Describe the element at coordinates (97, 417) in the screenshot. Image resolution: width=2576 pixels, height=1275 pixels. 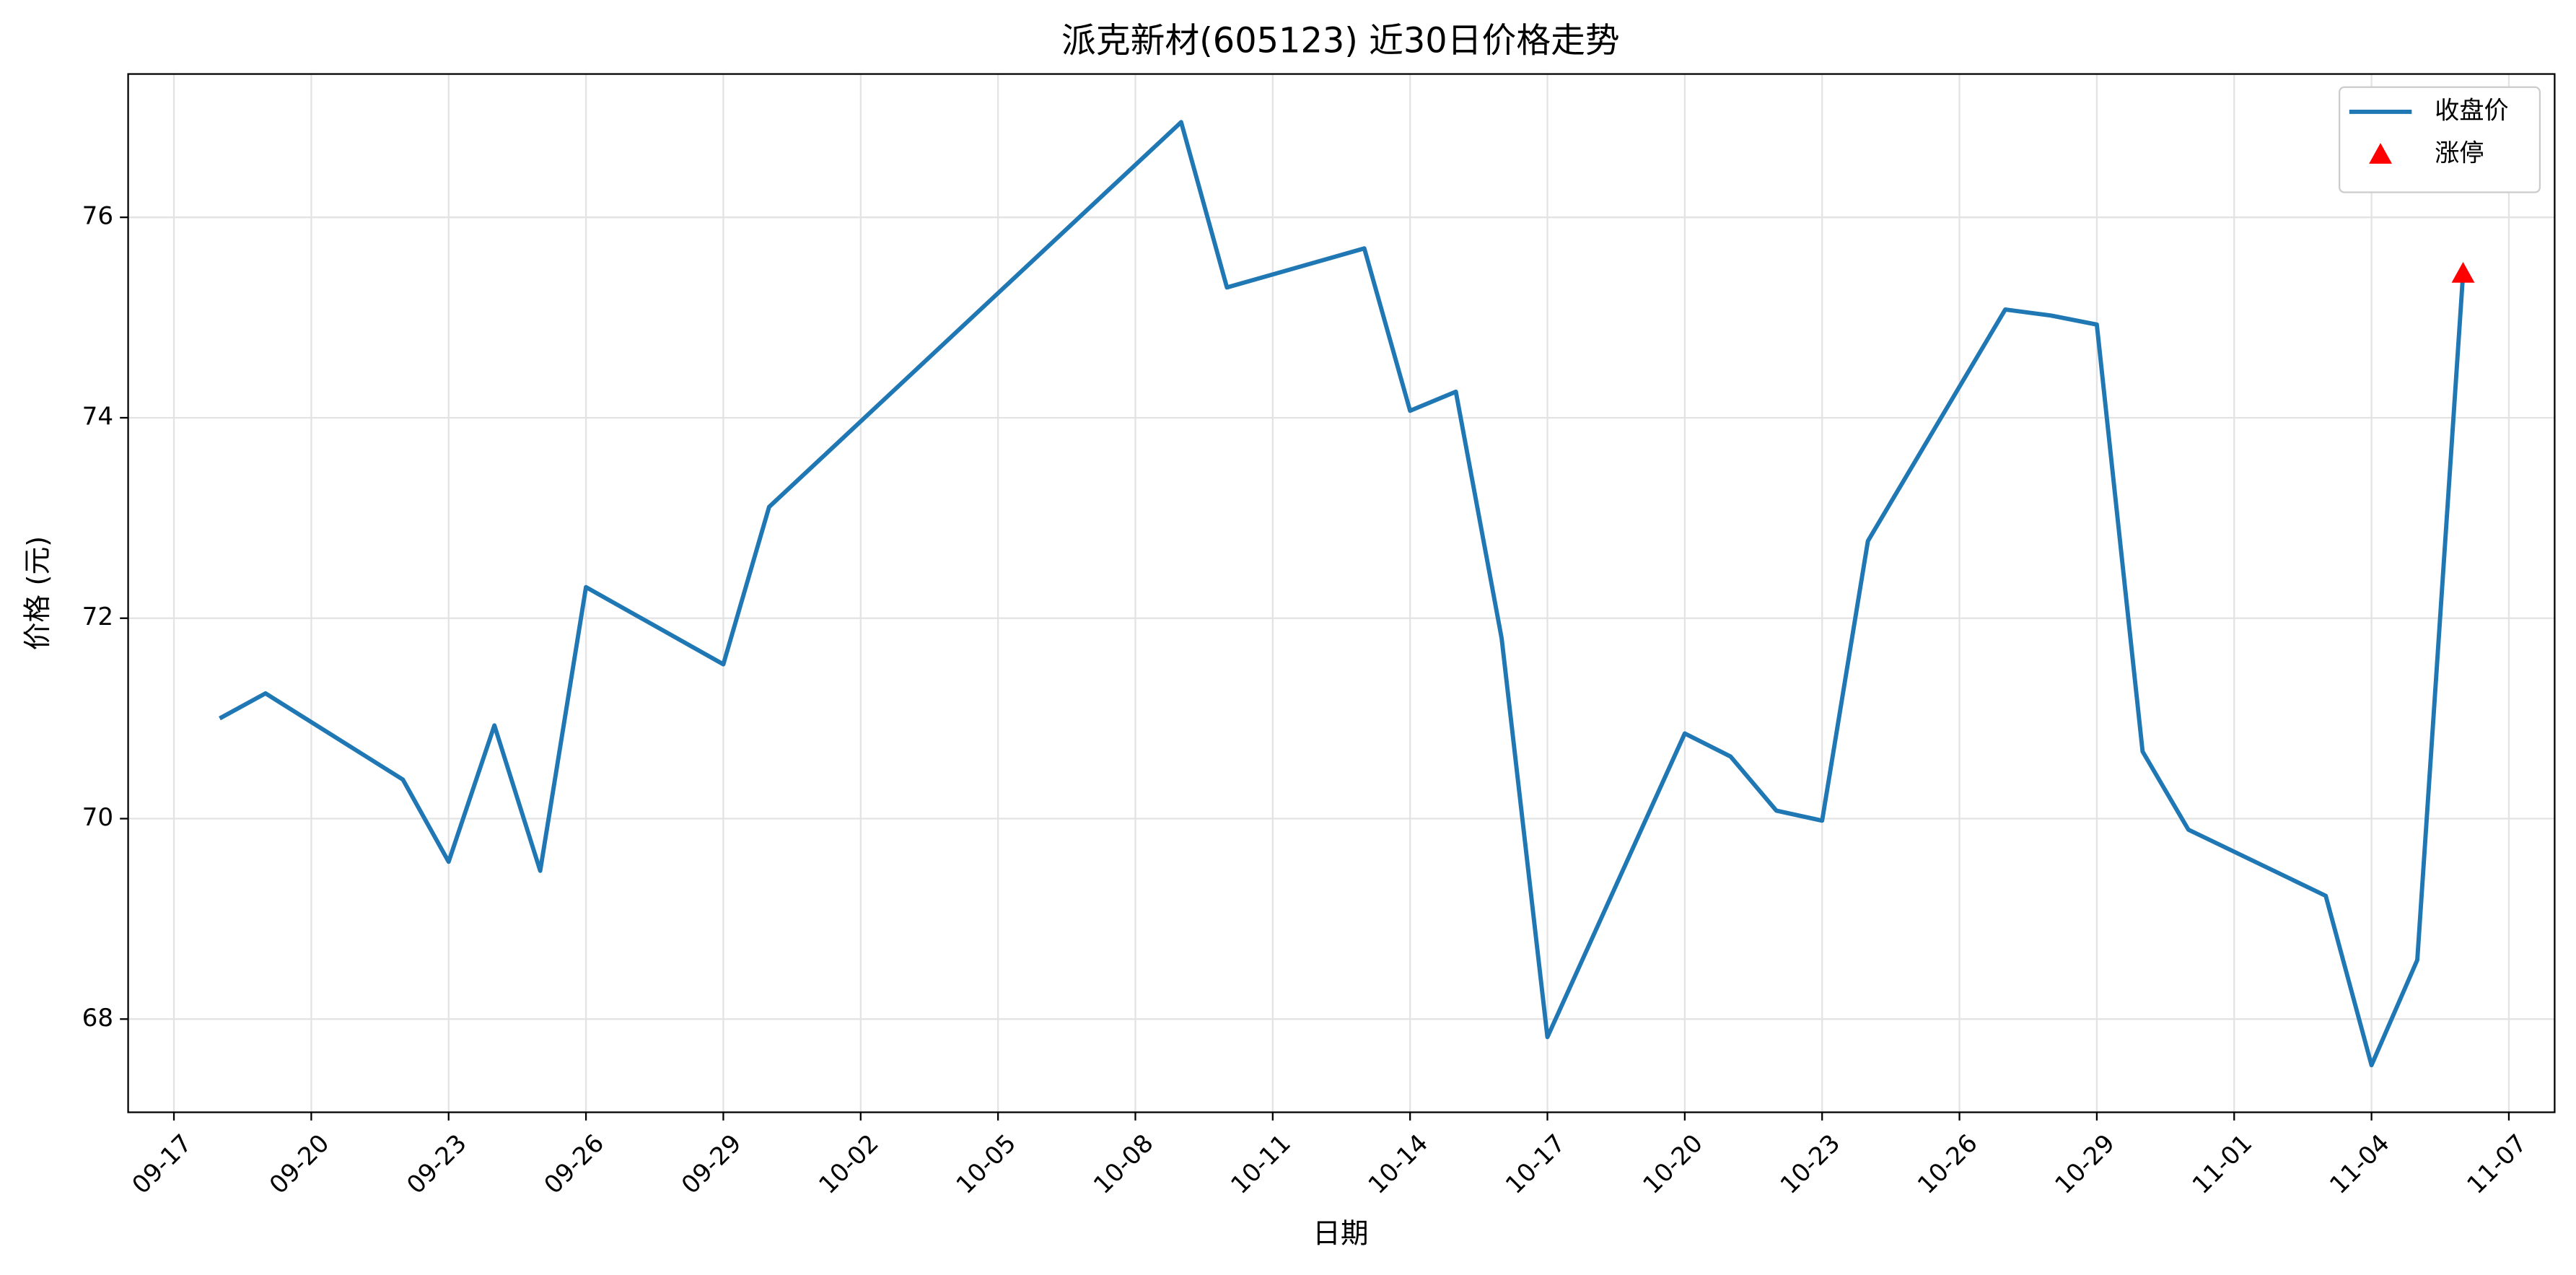
I see `y-tick-label: 74` at that location.